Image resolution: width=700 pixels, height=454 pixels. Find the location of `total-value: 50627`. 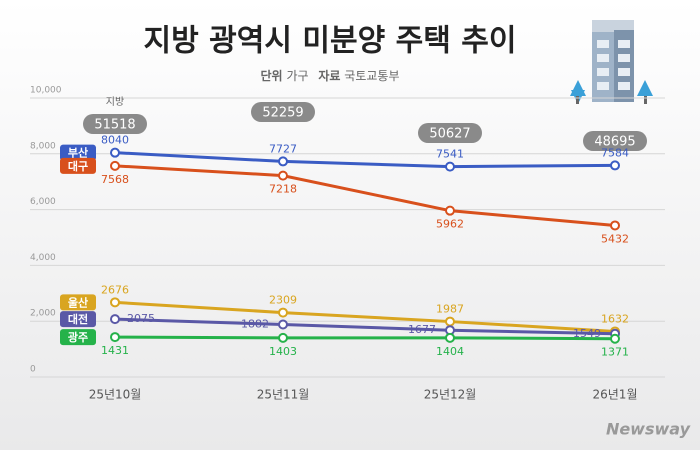

total-value: 50627 is located at coordinates (449, 134).